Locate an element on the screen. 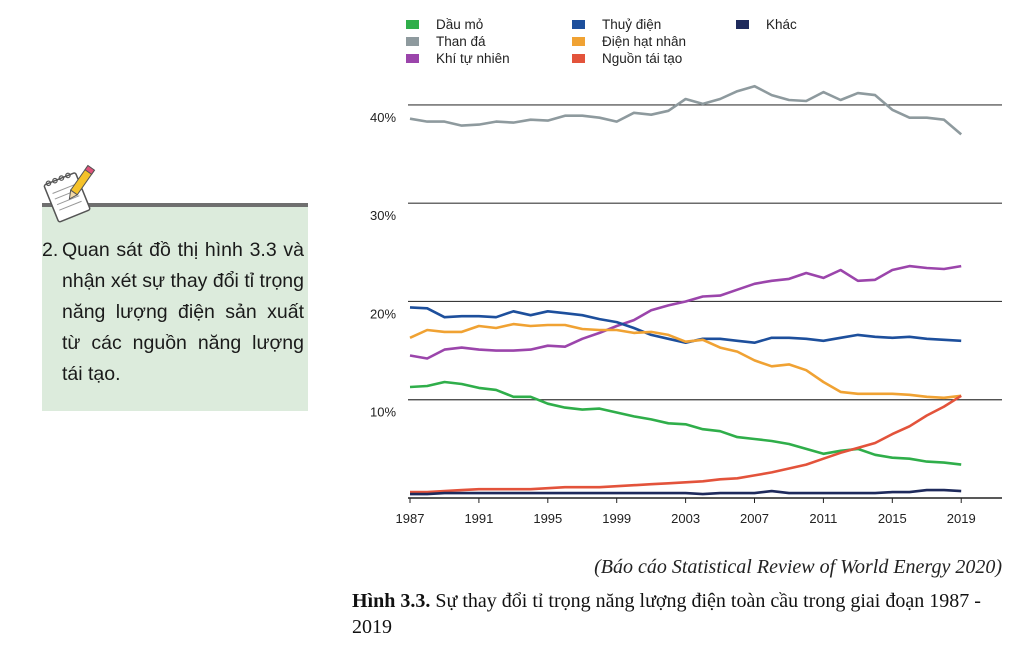 This screenshot has height=649, width=1024. legend-label: Nguồn tái tạo is located at coordinates (642, 58).